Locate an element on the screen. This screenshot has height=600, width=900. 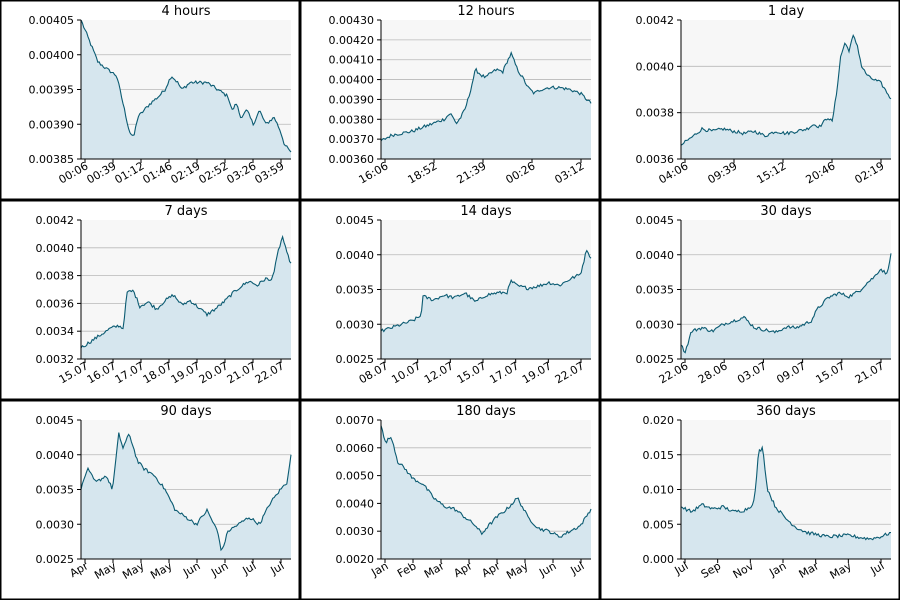
y-tick-label: 0.000 is located at coordinates (659, 559).